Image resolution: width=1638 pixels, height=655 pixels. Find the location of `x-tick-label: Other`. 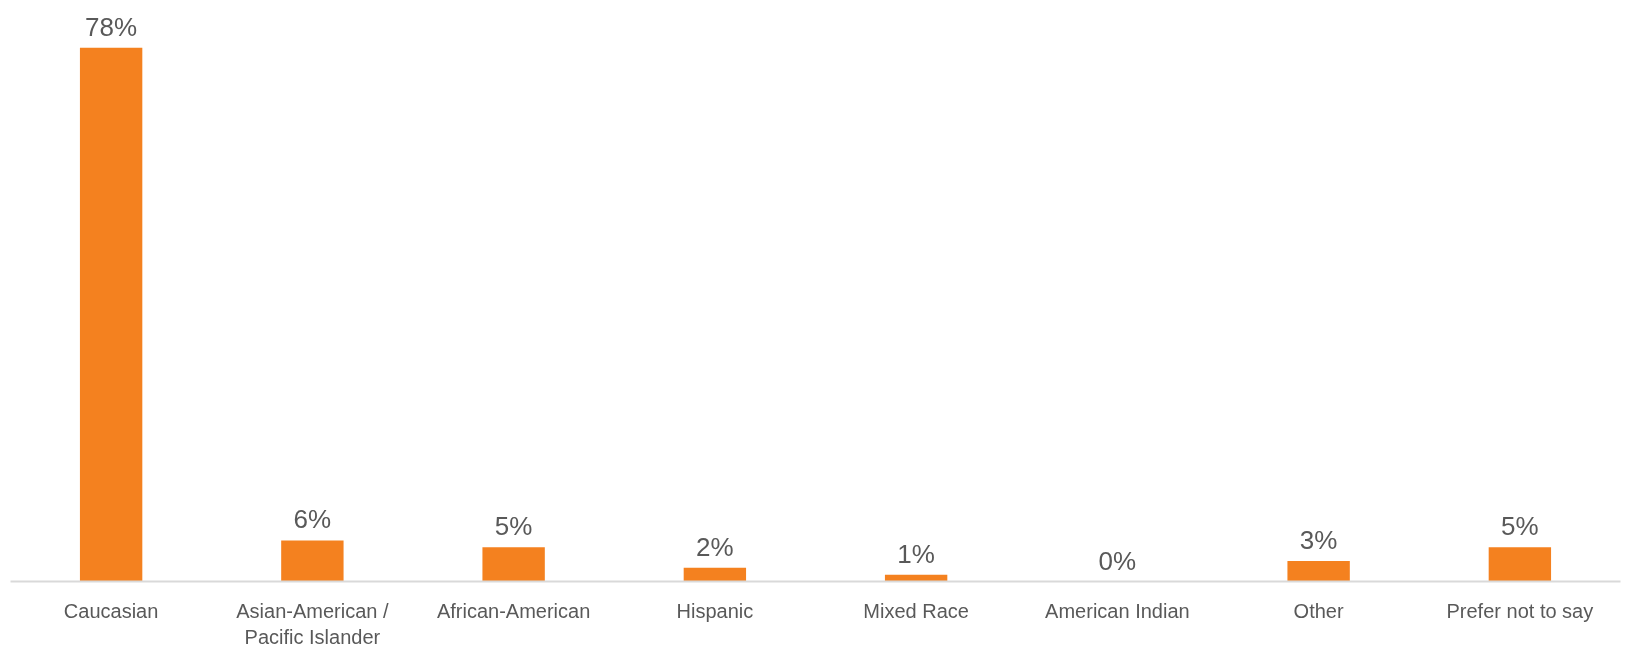

x-tick-label: Other is located at coordinates (1318, 610).